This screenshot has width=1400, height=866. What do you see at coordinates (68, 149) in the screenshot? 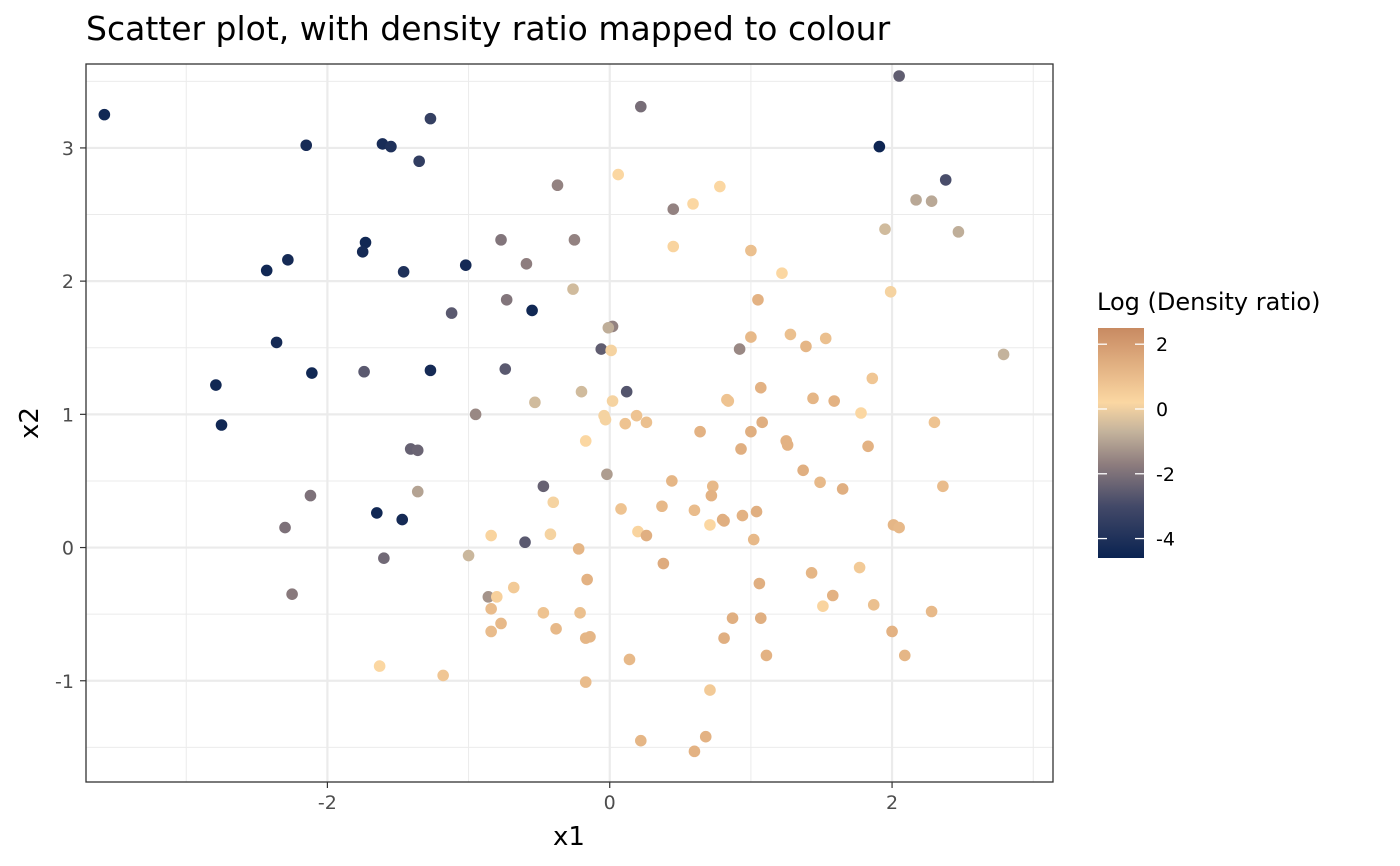
I see `y-tick-label: 3` at bounding box center [68, 149].